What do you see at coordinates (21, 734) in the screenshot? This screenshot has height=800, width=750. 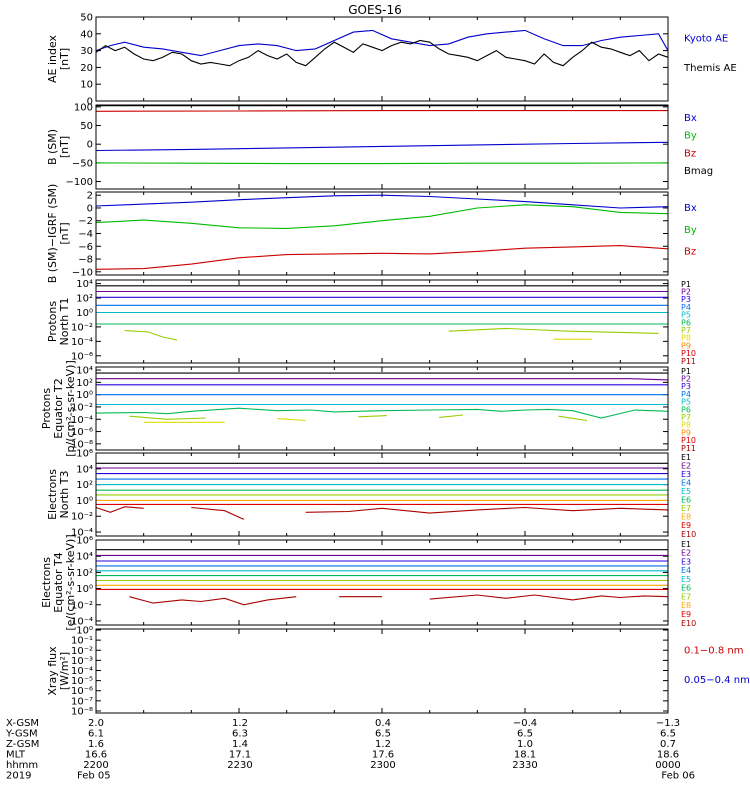 I see `ephemeris-row-label: Y-GSM` at bounding box center [21, 734].